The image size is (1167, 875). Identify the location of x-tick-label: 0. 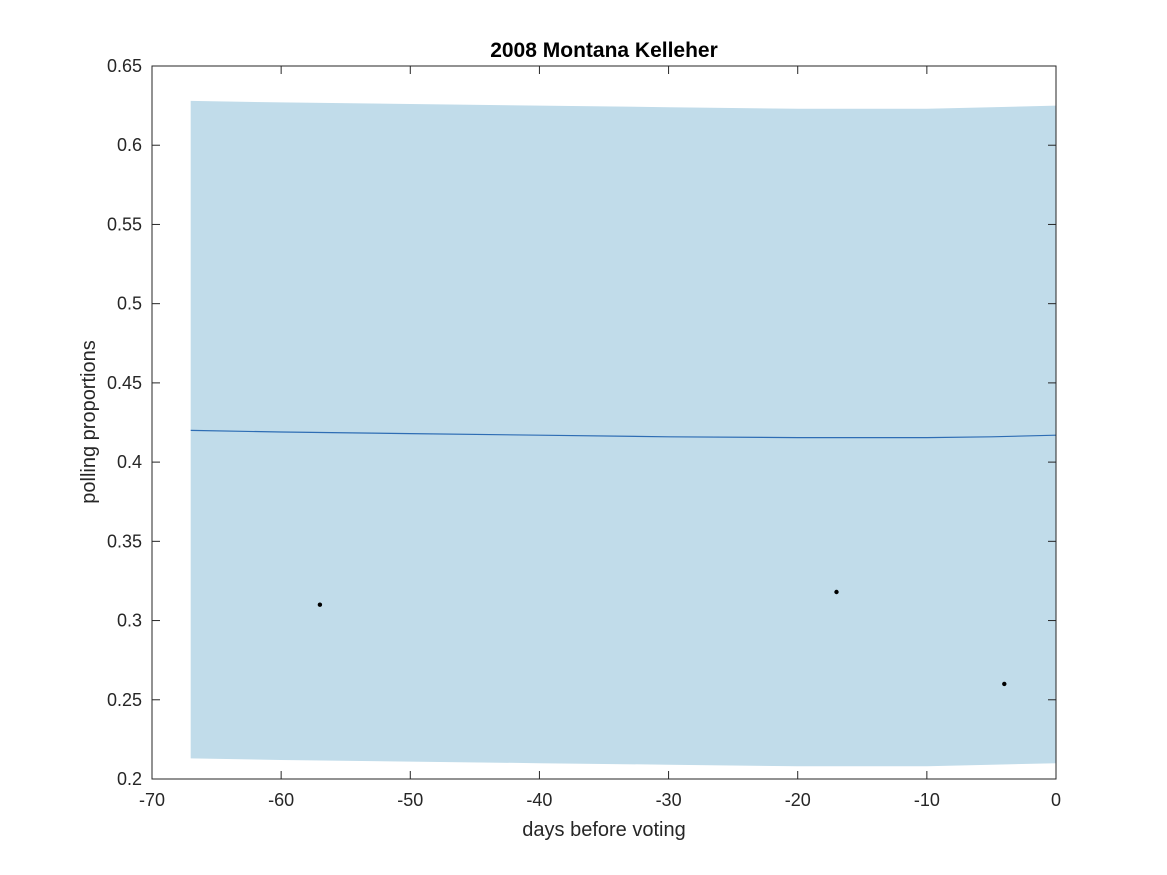
(1056, 800).